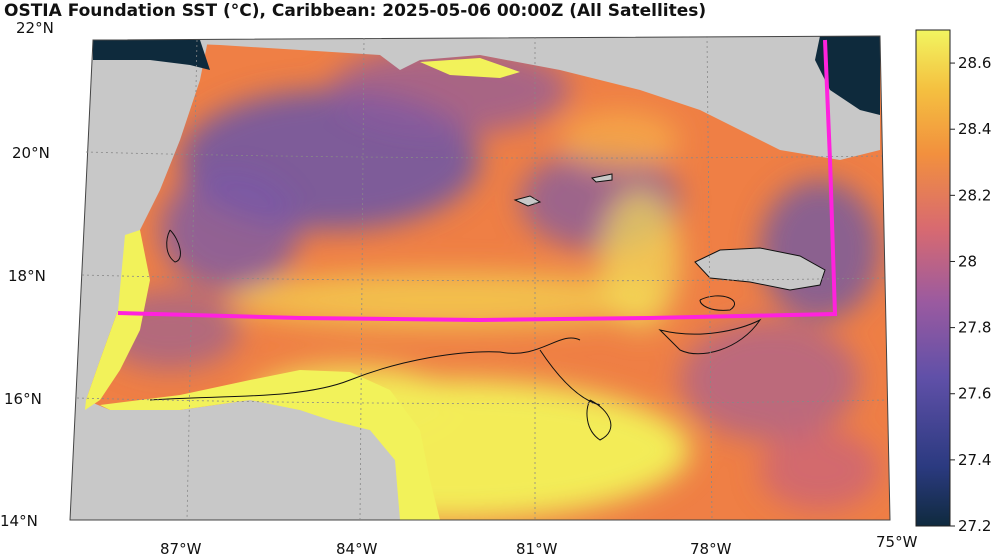  Describe the element at coordinates (601, 178) in the screenshot. I see `land-cayman-brac` at that location.